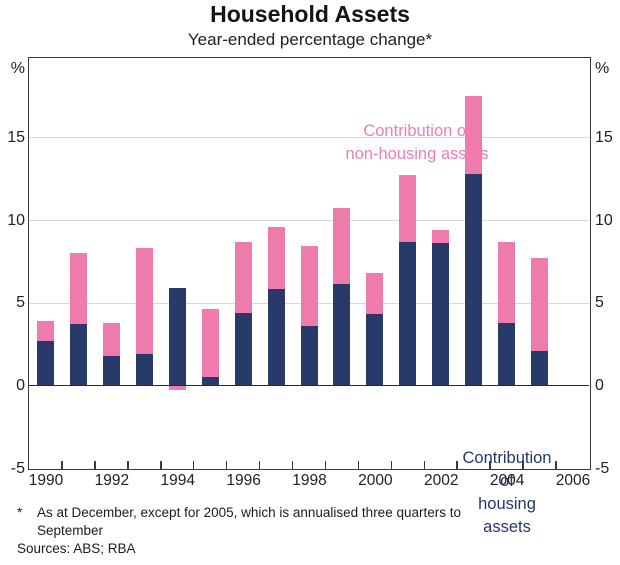  I want to click on bar-1997-housing, so click(276, 337).